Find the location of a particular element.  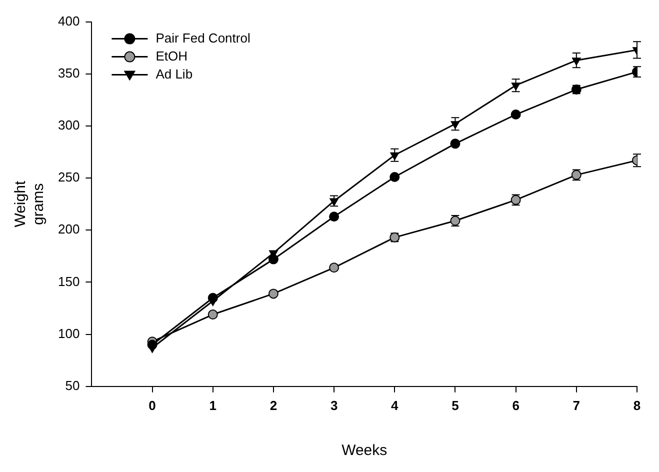

x-tick-label: 7 is located at coordinates (576, 405).